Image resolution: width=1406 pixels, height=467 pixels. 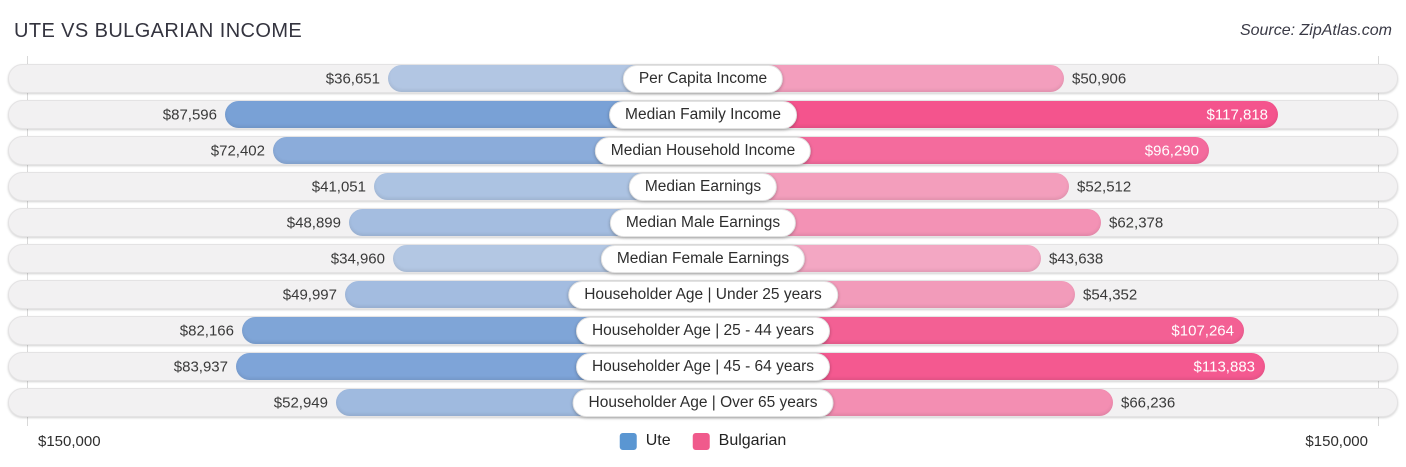 What do you see at coordinates (1378, 241) in the screenshot?
I see `axis-gridline-right` at bounding box center [1378, 241].